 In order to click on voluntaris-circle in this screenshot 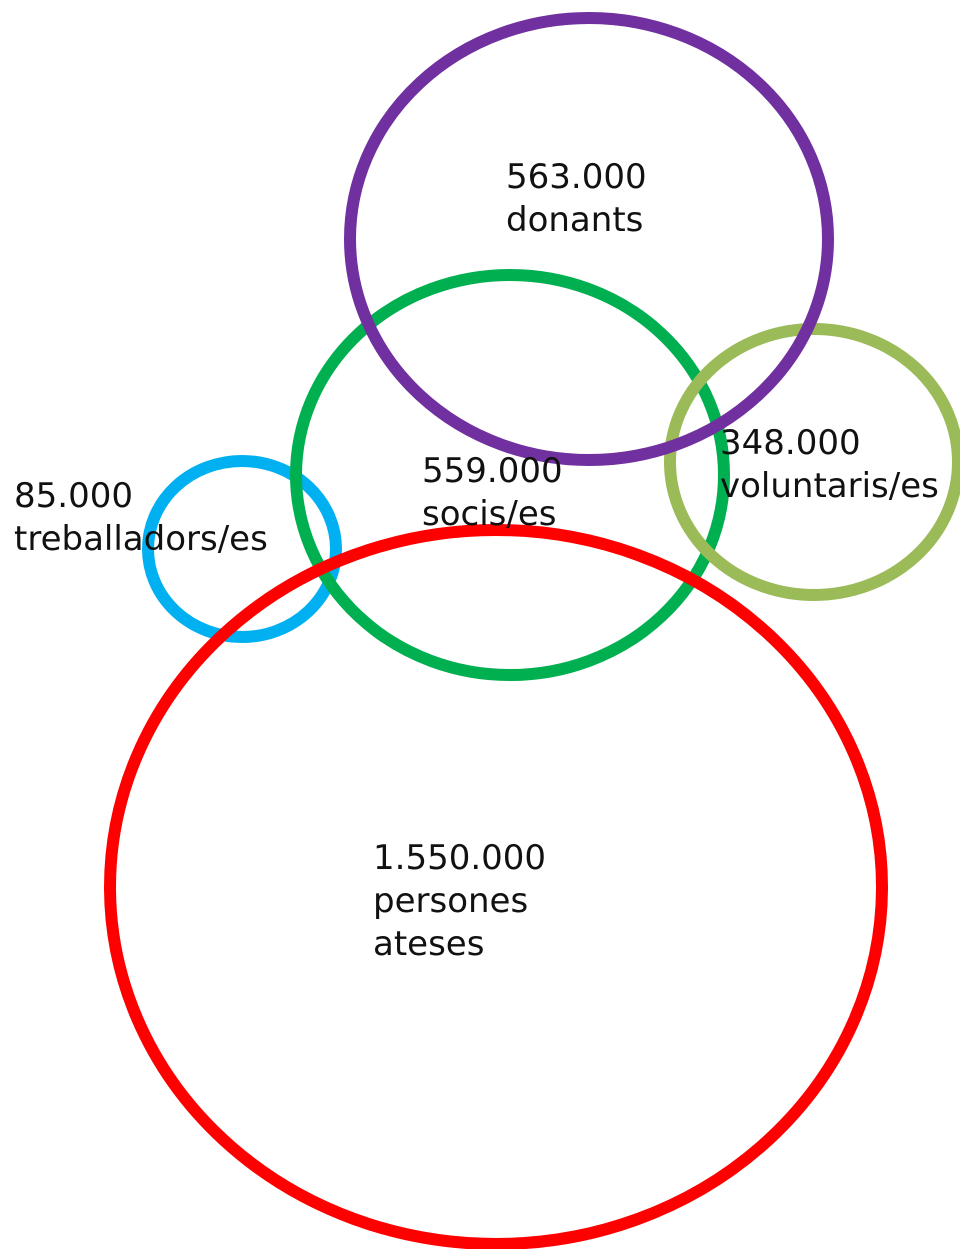, I will do `click(812, 462)`.